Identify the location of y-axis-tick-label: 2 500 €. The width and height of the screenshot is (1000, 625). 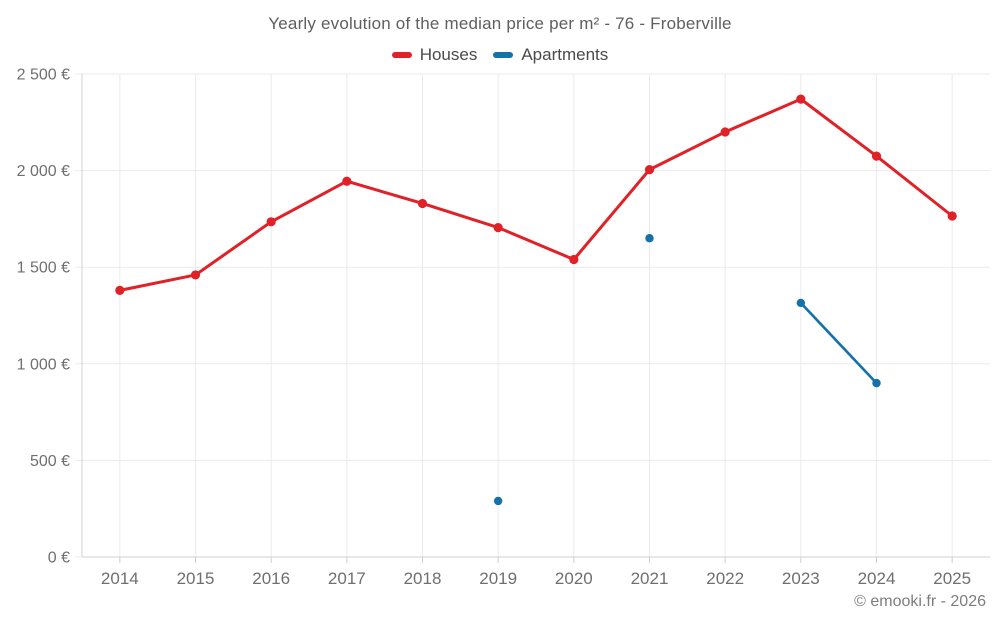
(43, 75).